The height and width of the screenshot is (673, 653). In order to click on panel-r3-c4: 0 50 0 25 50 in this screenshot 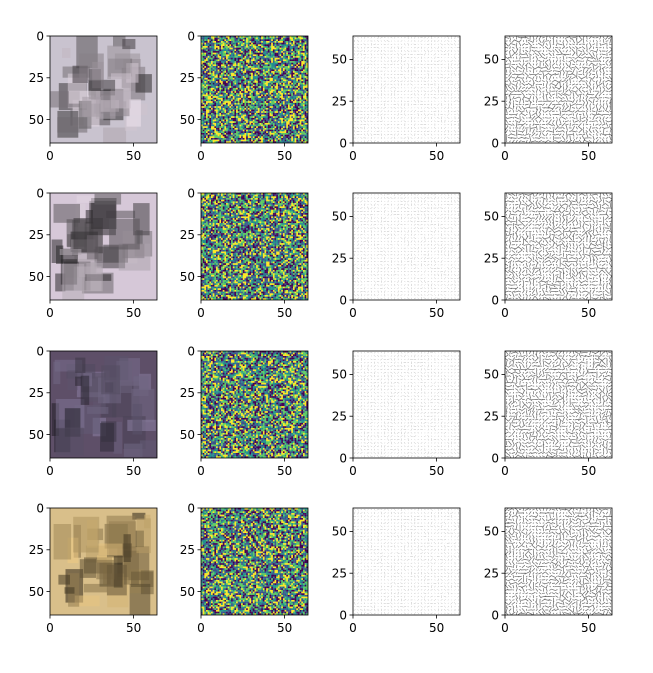, I will do `click(548, 414)`.